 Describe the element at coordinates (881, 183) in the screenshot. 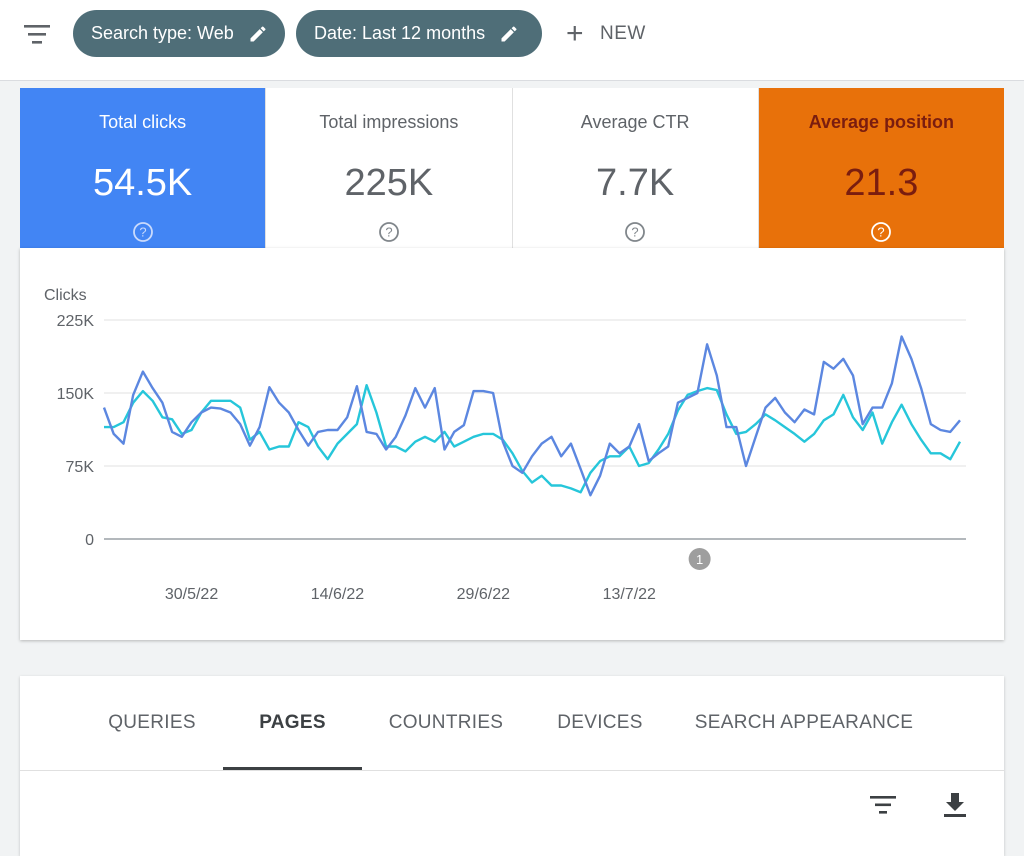

I see `metric-value: 21.3` at that location.